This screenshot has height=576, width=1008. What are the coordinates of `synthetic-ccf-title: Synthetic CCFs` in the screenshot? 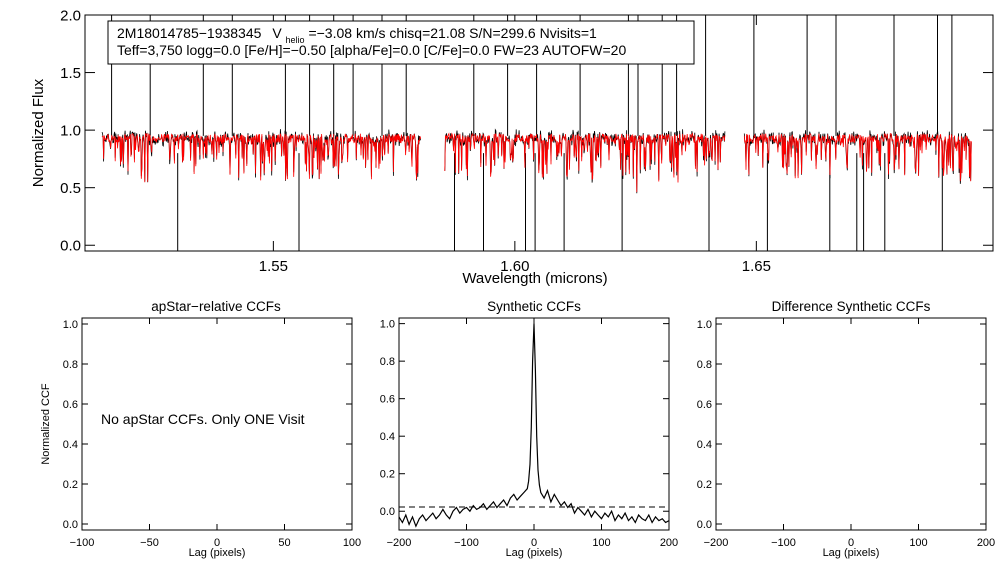 It's located at (534, 306).